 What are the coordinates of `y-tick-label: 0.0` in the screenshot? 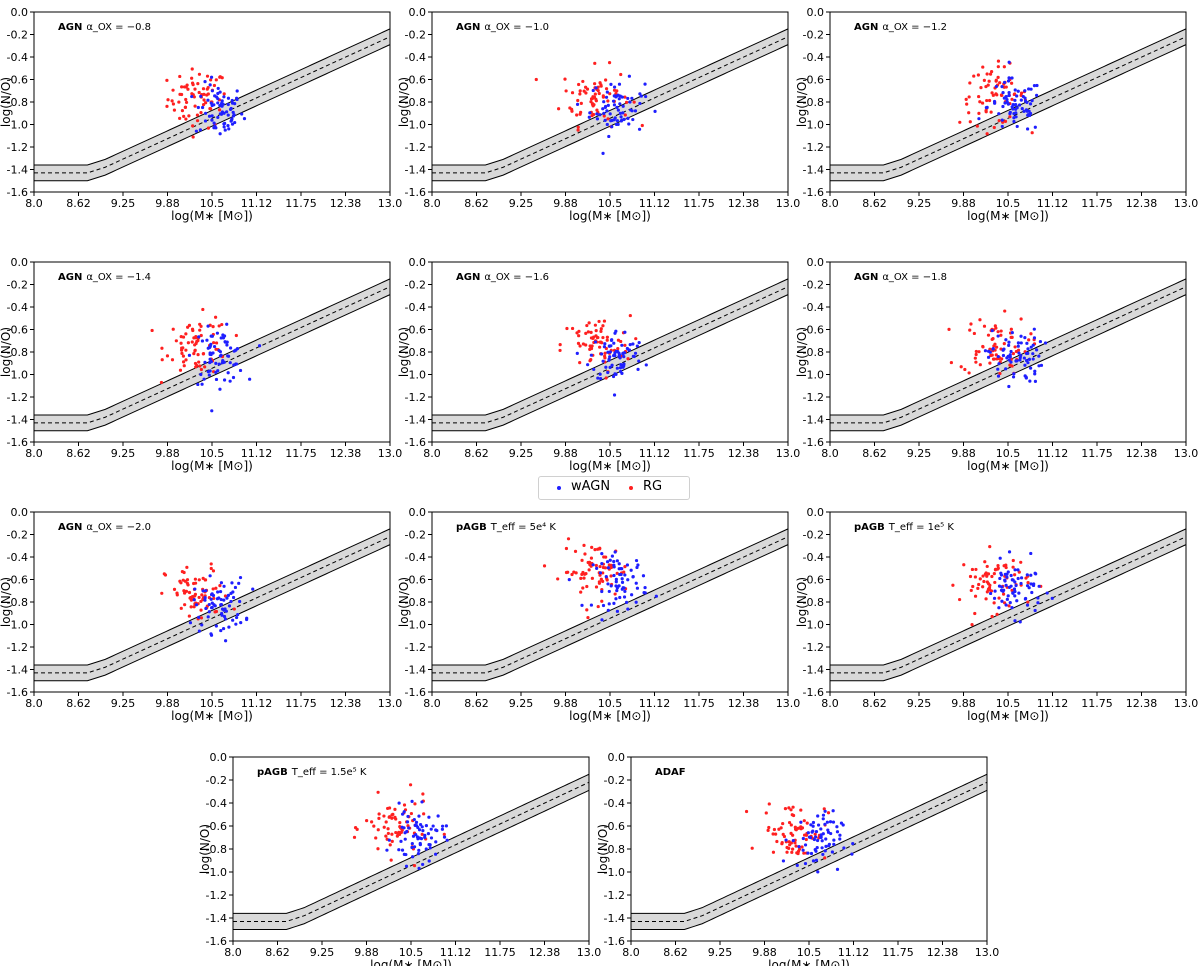 It's located at (617, 757).